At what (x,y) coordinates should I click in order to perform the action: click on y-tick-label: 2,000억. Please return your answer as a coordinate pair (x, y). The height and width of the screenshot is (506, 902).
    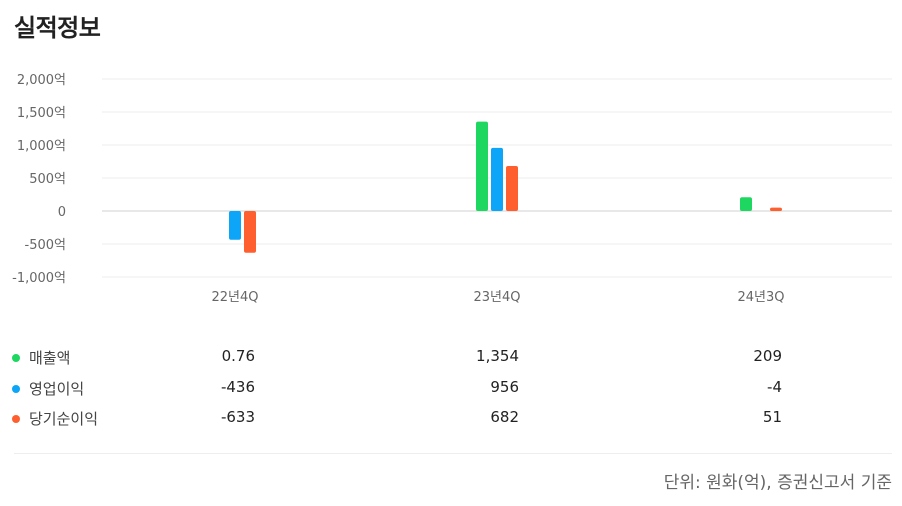
    Looking at the image, I should click on (41, 80).